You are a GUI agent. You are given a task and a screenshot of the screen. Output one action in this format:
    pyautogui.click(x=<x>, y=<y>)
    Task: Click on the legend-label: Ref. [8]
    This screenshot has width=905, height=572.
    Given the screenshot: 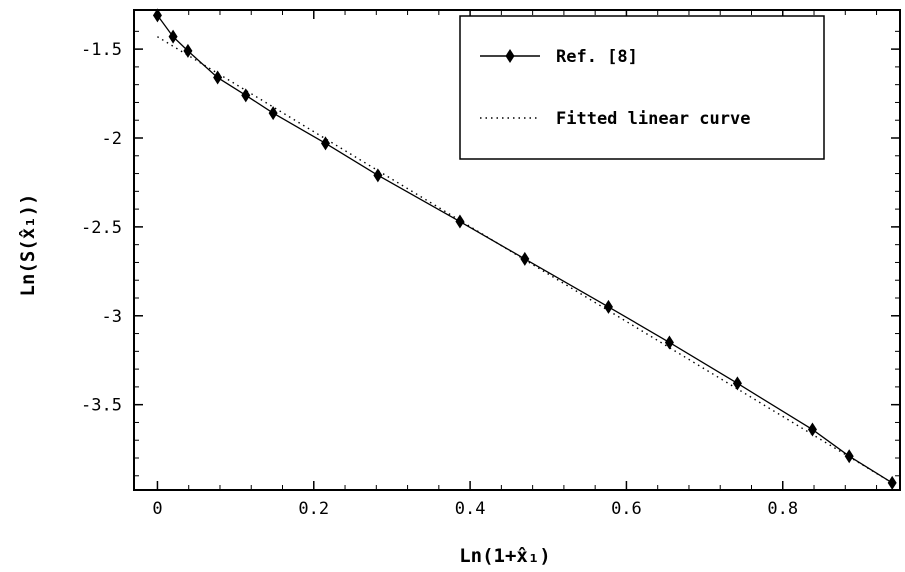 What is the action you would take?
    pyautogui.click(x=597, y=57)
    